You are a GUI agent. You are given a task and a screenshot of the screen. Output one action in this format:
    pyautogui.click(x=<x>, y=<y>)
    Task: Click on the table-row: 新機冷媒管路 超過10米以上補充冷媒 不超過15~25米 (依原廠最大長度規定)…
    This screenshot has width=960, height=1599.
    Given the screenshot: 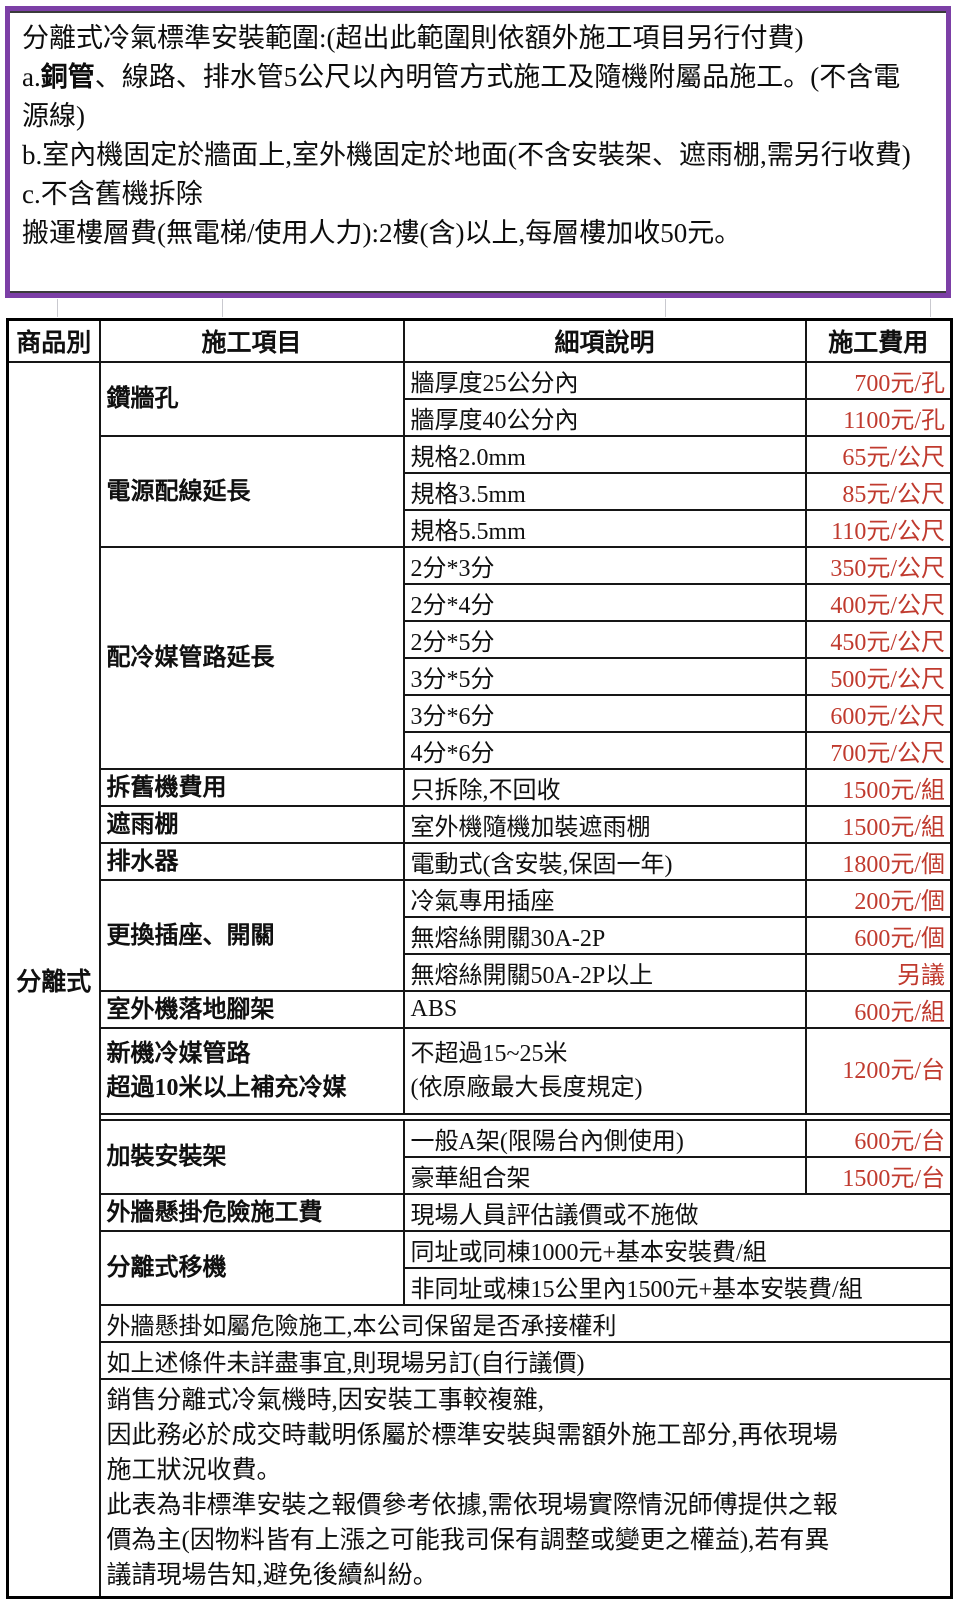 What is the action you would take?
    pyautogui.click(x=480, y=1071)
    